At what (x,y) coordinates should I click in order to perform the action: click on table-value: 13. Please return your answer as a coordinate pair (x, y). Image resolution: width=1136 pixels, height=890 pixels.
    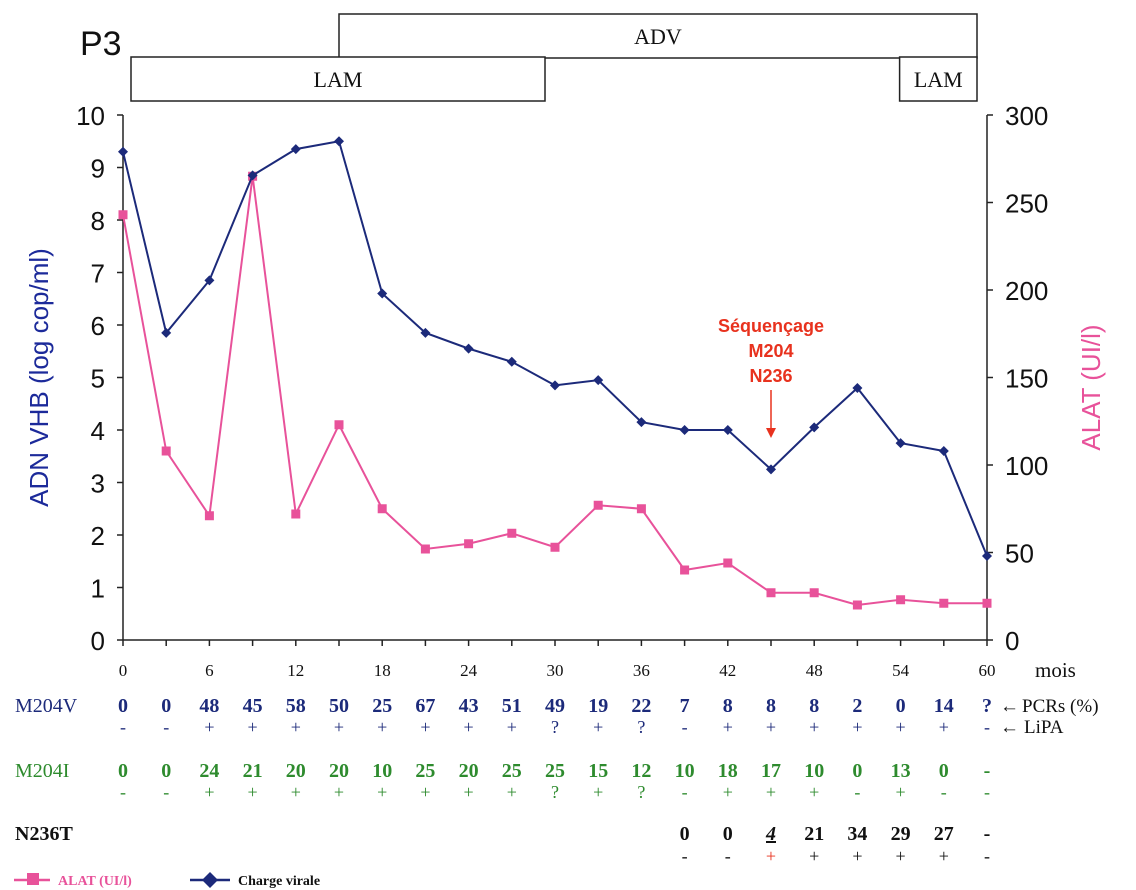
    Looking at the image, I should click on (901, 771).